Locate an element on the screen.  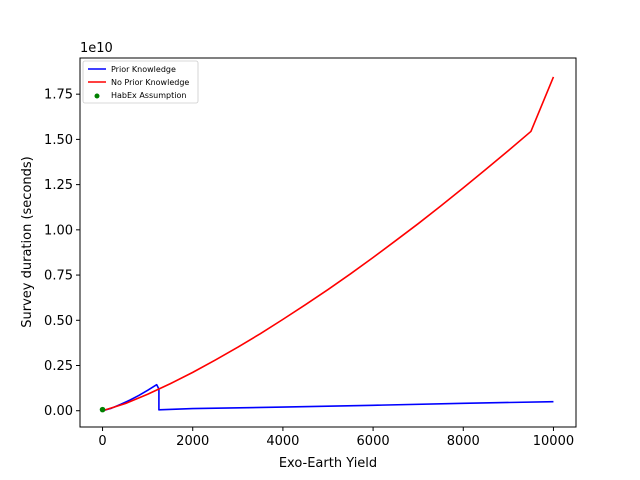
y-tick-label: 0.50 is located at coordinates (58, 321).